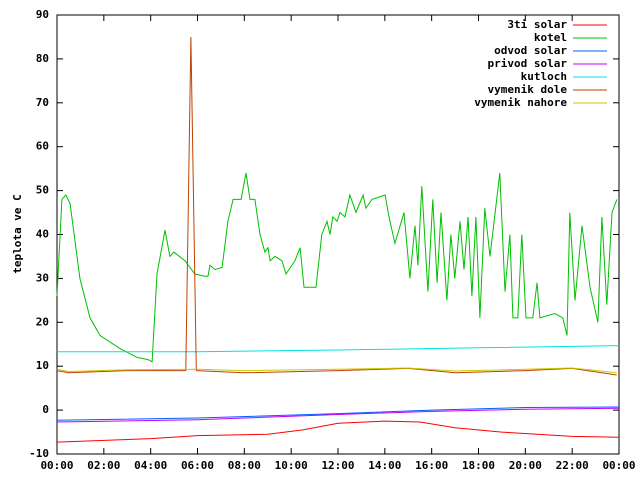 Image resolution: width=640 pixels, height=480 pixels. What do you see at coordinates (572, 465) in the screenshot?
I see `x-tick-label: 22:00` at bounding box center [572, 465].